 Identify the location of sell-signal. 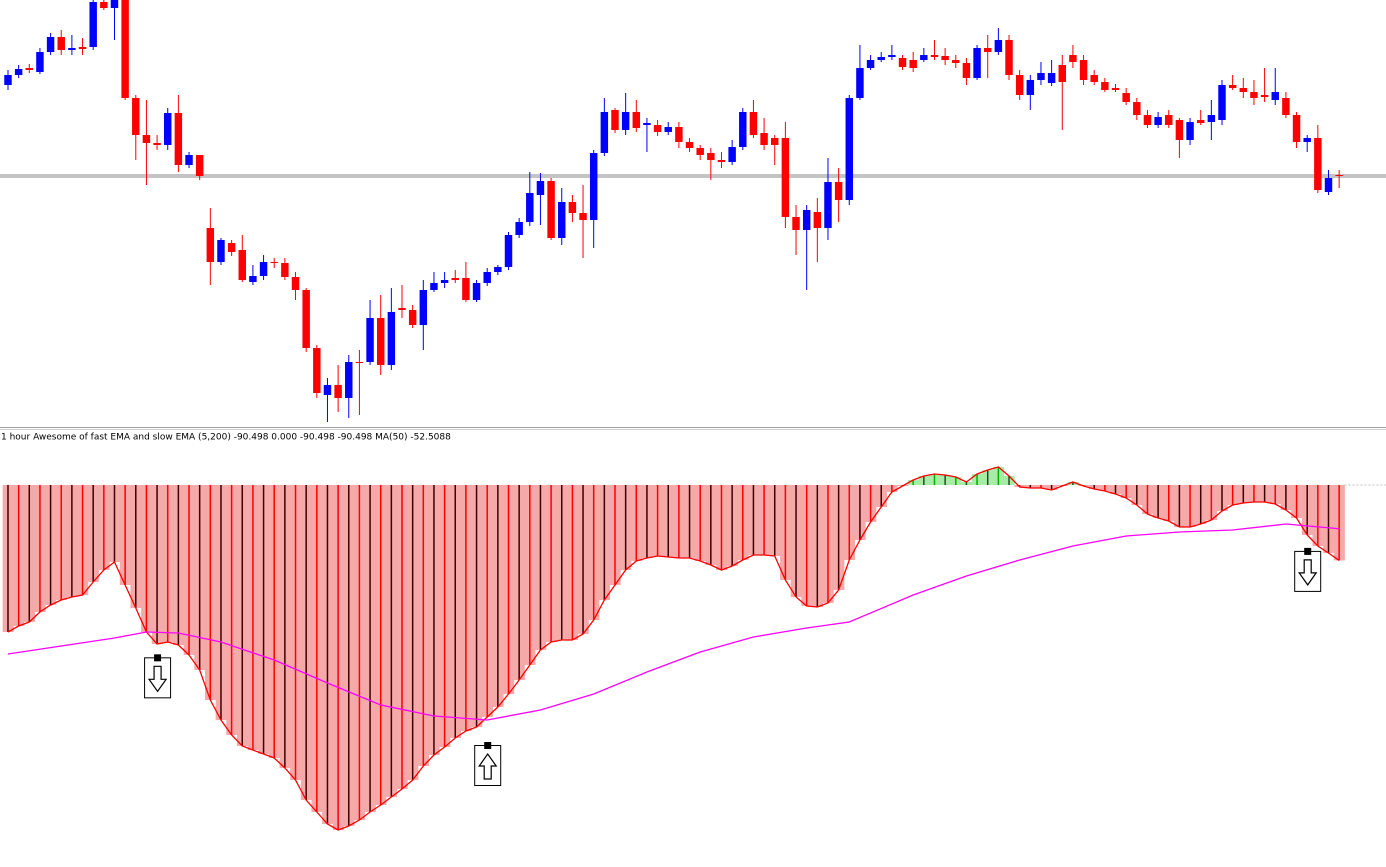
(1308, 569).